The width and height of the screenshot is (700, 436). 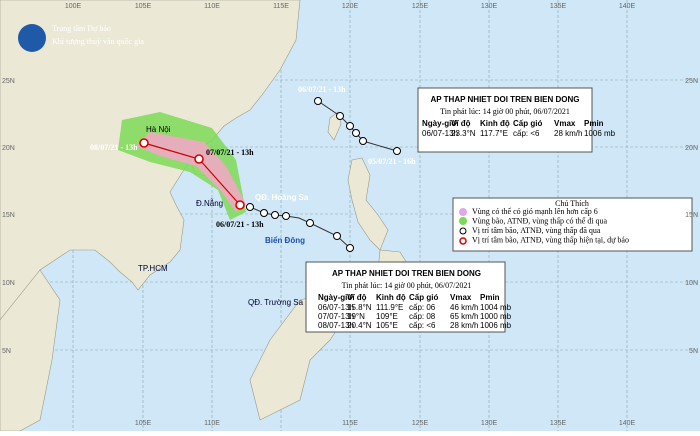 I want to click on cell: 1004 mb, so click(x=496, y=307).